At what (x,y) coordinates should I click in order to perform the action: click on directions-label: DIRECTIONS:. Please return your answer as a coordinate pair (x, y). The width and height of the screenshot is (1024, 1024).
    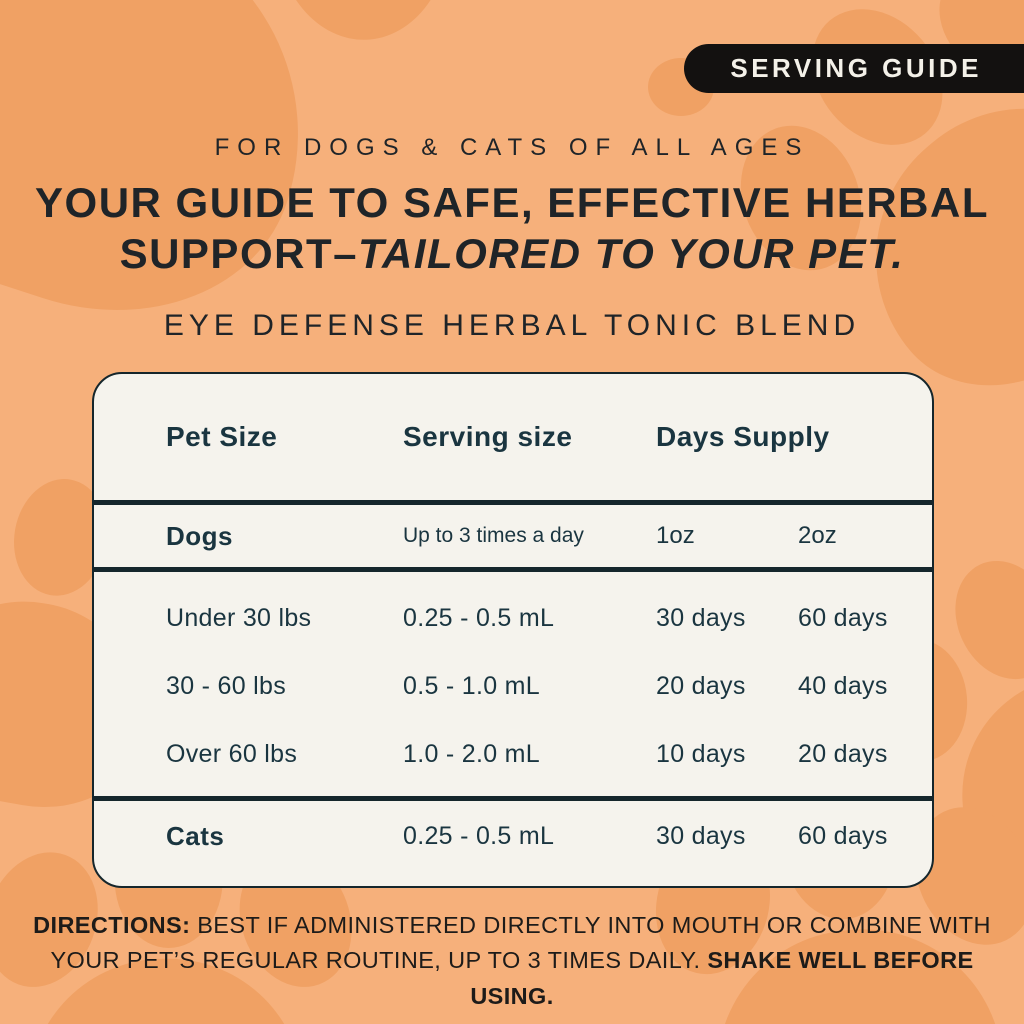
    Looking at the image, I should click on (112, 925).